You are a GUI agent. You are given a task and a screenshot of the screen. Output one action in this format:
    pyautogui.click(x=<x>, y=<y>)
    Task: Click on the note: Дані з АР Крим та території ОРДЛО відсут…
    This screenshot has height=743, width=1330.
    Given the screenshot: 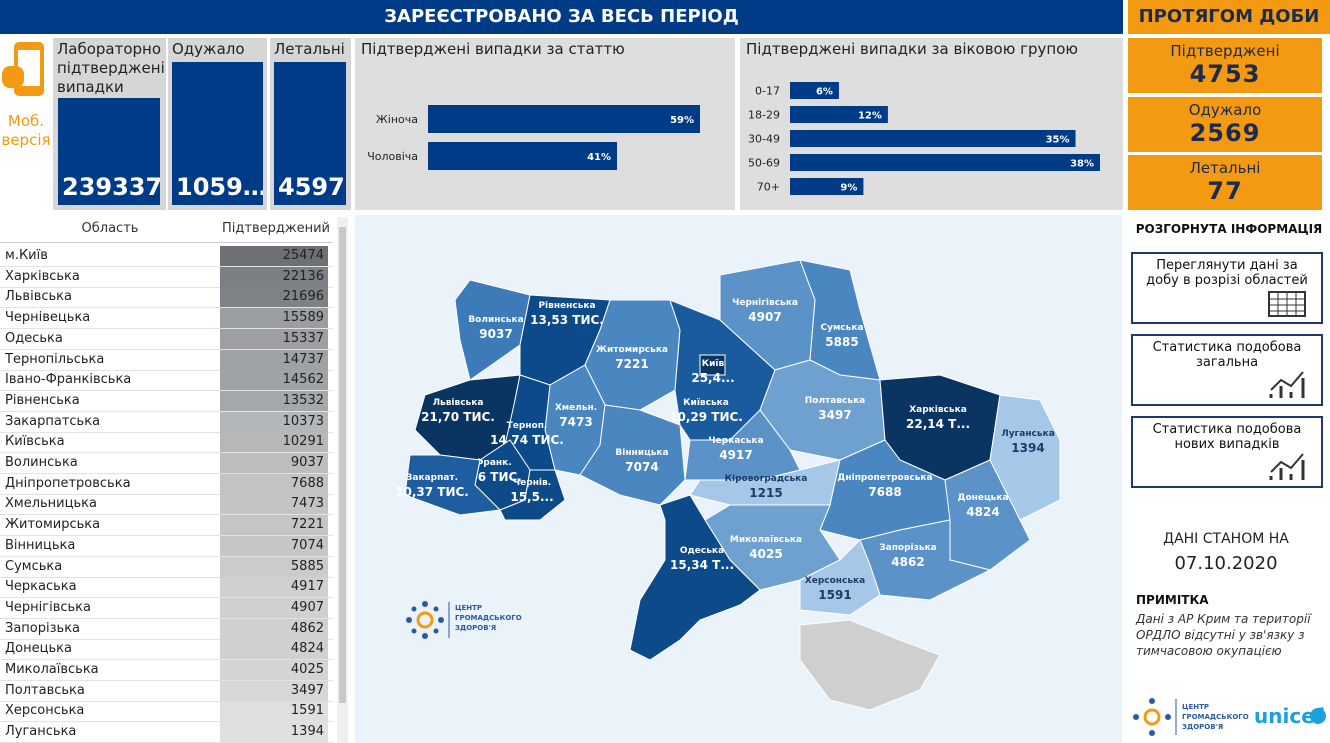 What is the action you would take?
    pyautogui.click(x=1223, y=635)
    